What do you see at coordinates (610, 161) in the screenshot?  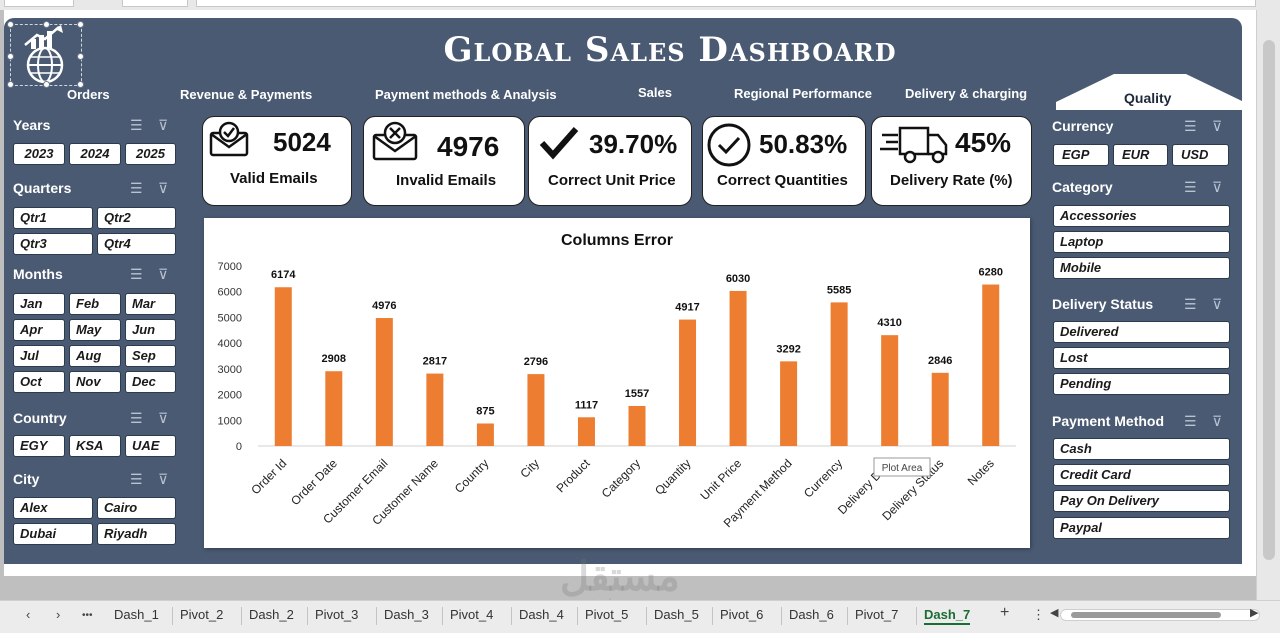 I see `kpi-correct-unit-price: 39.70% Correct Unit Price` at bounding box center [610, 161].